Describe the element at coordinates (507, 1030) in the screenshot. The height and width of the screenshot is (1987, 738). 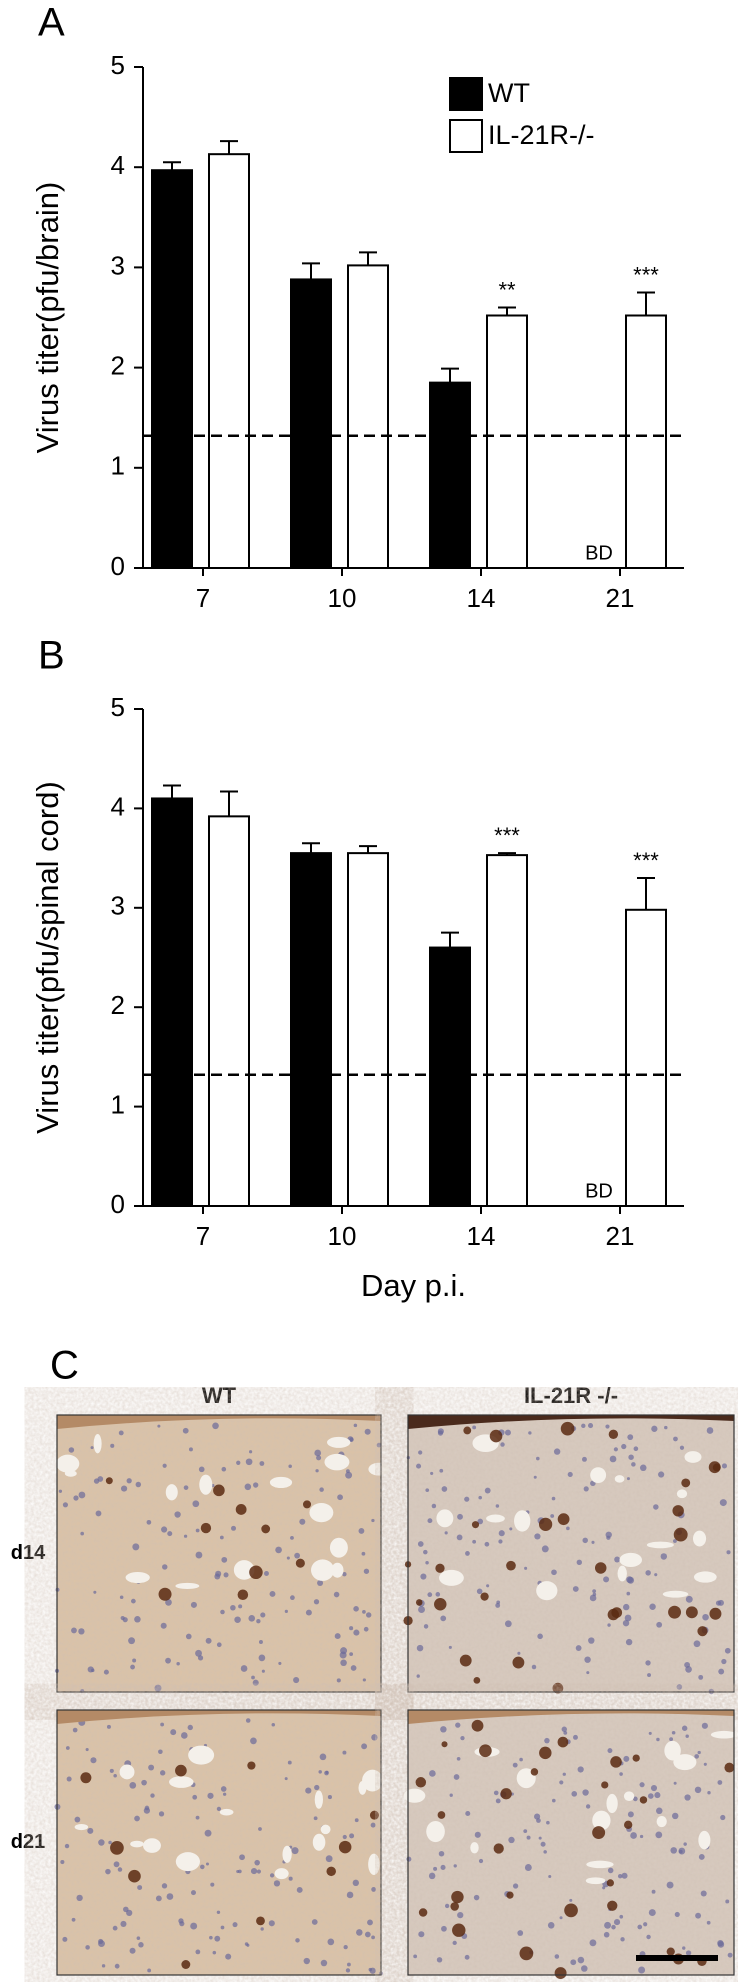
I see `bar` at that location.